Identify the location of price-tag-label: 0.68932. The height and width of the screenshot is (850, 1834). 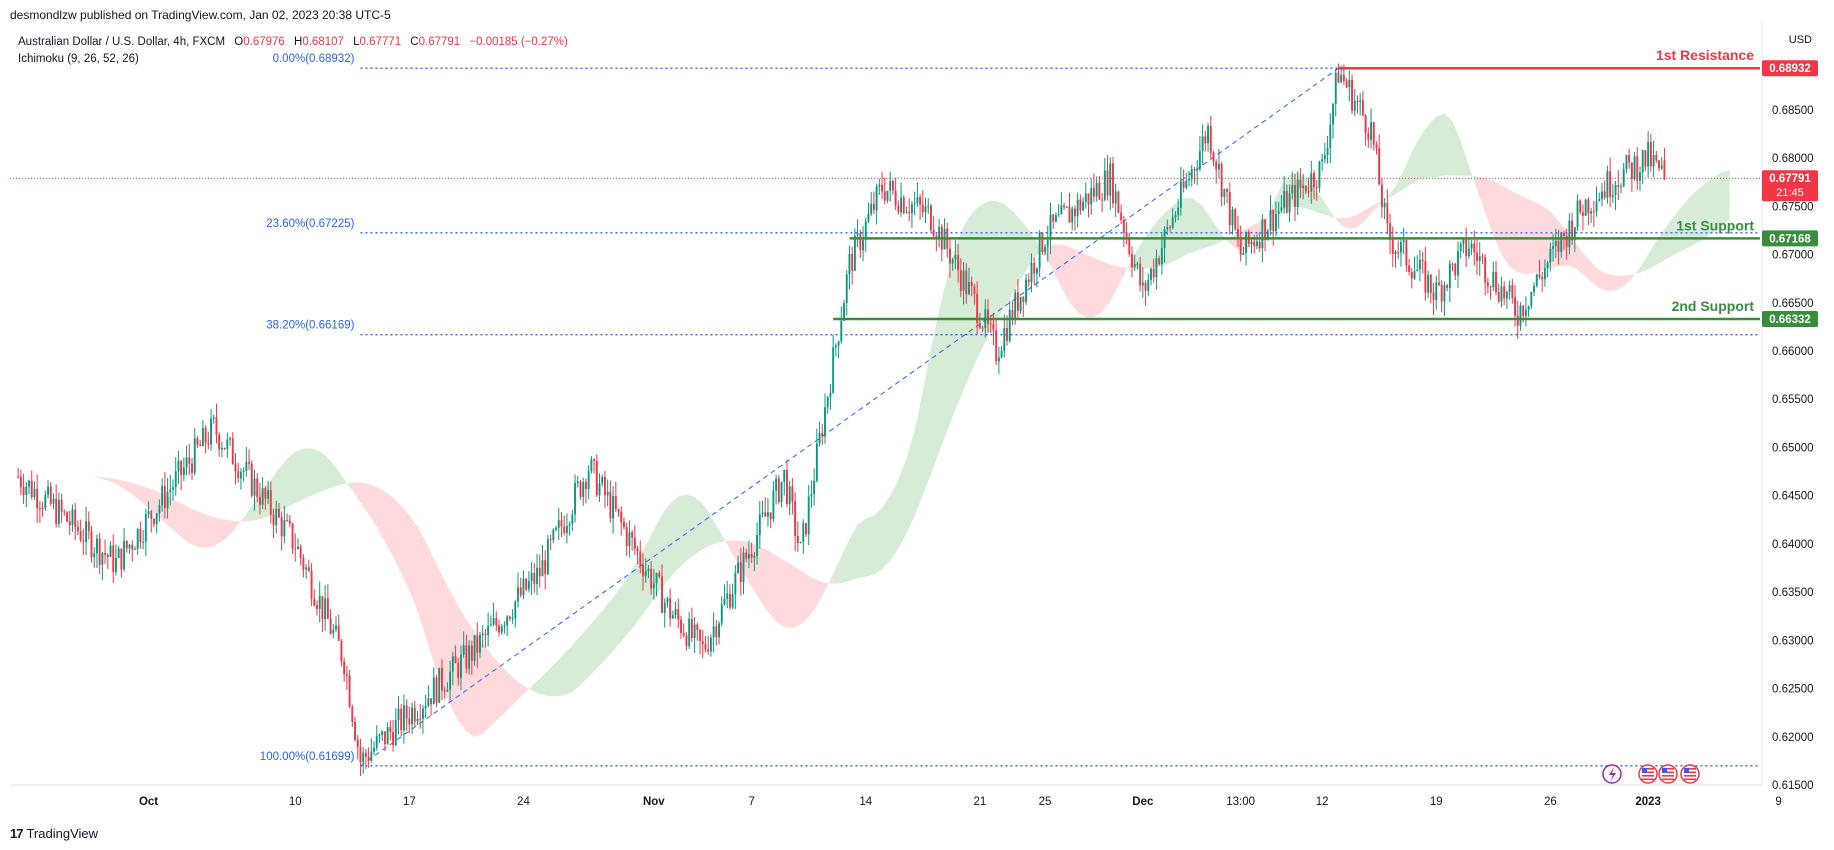
(1790, 69).